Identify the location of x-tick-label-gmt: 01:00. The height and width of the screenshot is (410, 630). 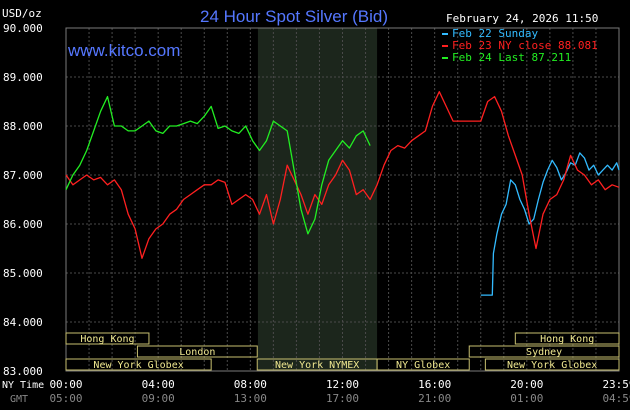
(526, 398).